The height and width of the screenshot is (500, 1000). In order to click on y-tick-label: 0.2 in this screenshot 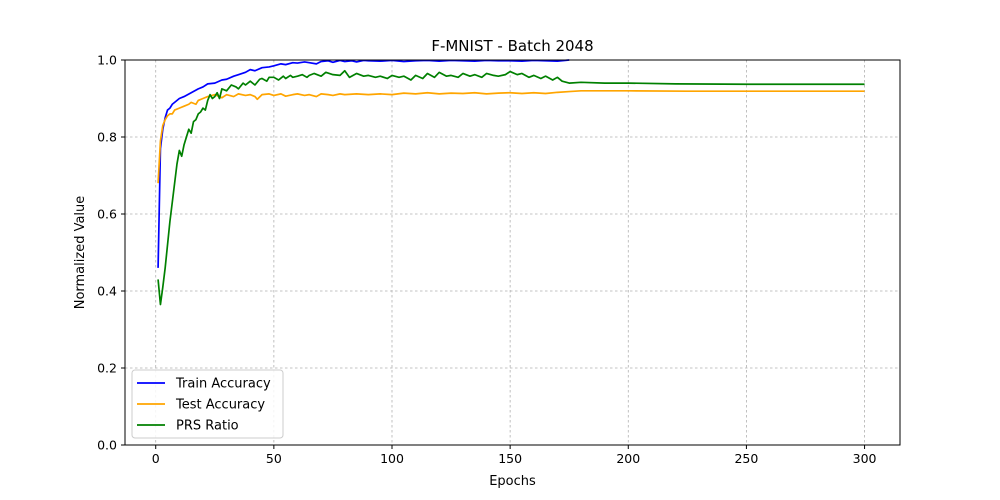, I will do `click(107, 368)`.